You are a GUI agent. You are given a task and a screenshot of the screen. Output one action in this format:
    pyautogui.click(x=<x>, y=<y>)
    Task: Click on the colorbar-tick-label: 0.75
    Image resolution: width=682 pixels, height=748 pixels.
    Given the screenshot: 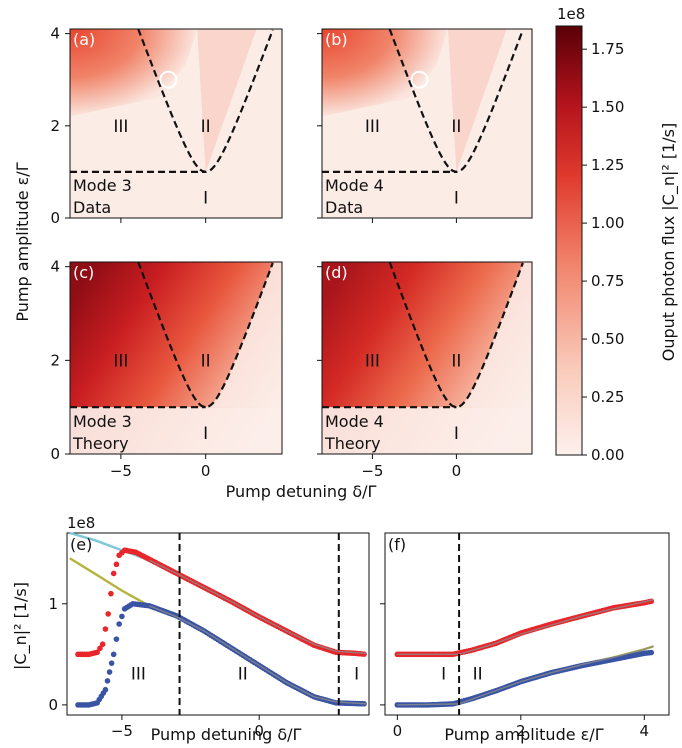 What is the action you would take?
    pyautogui.click(x=607, y=281)
    